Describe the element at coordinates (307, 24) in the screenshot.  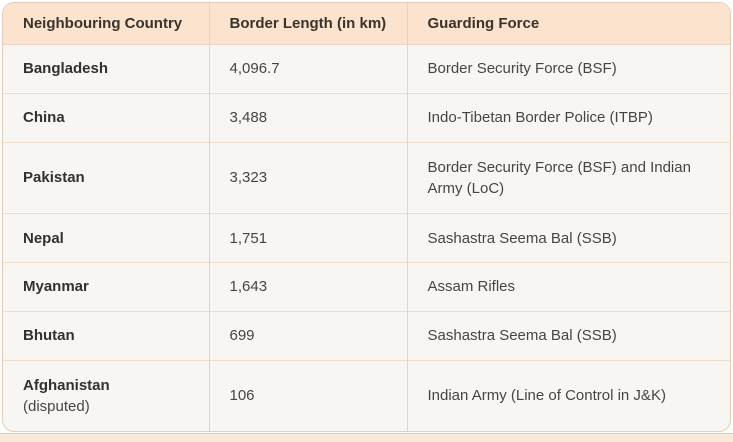
I see `column-header-border-length: Border Length (in km)` at that location.